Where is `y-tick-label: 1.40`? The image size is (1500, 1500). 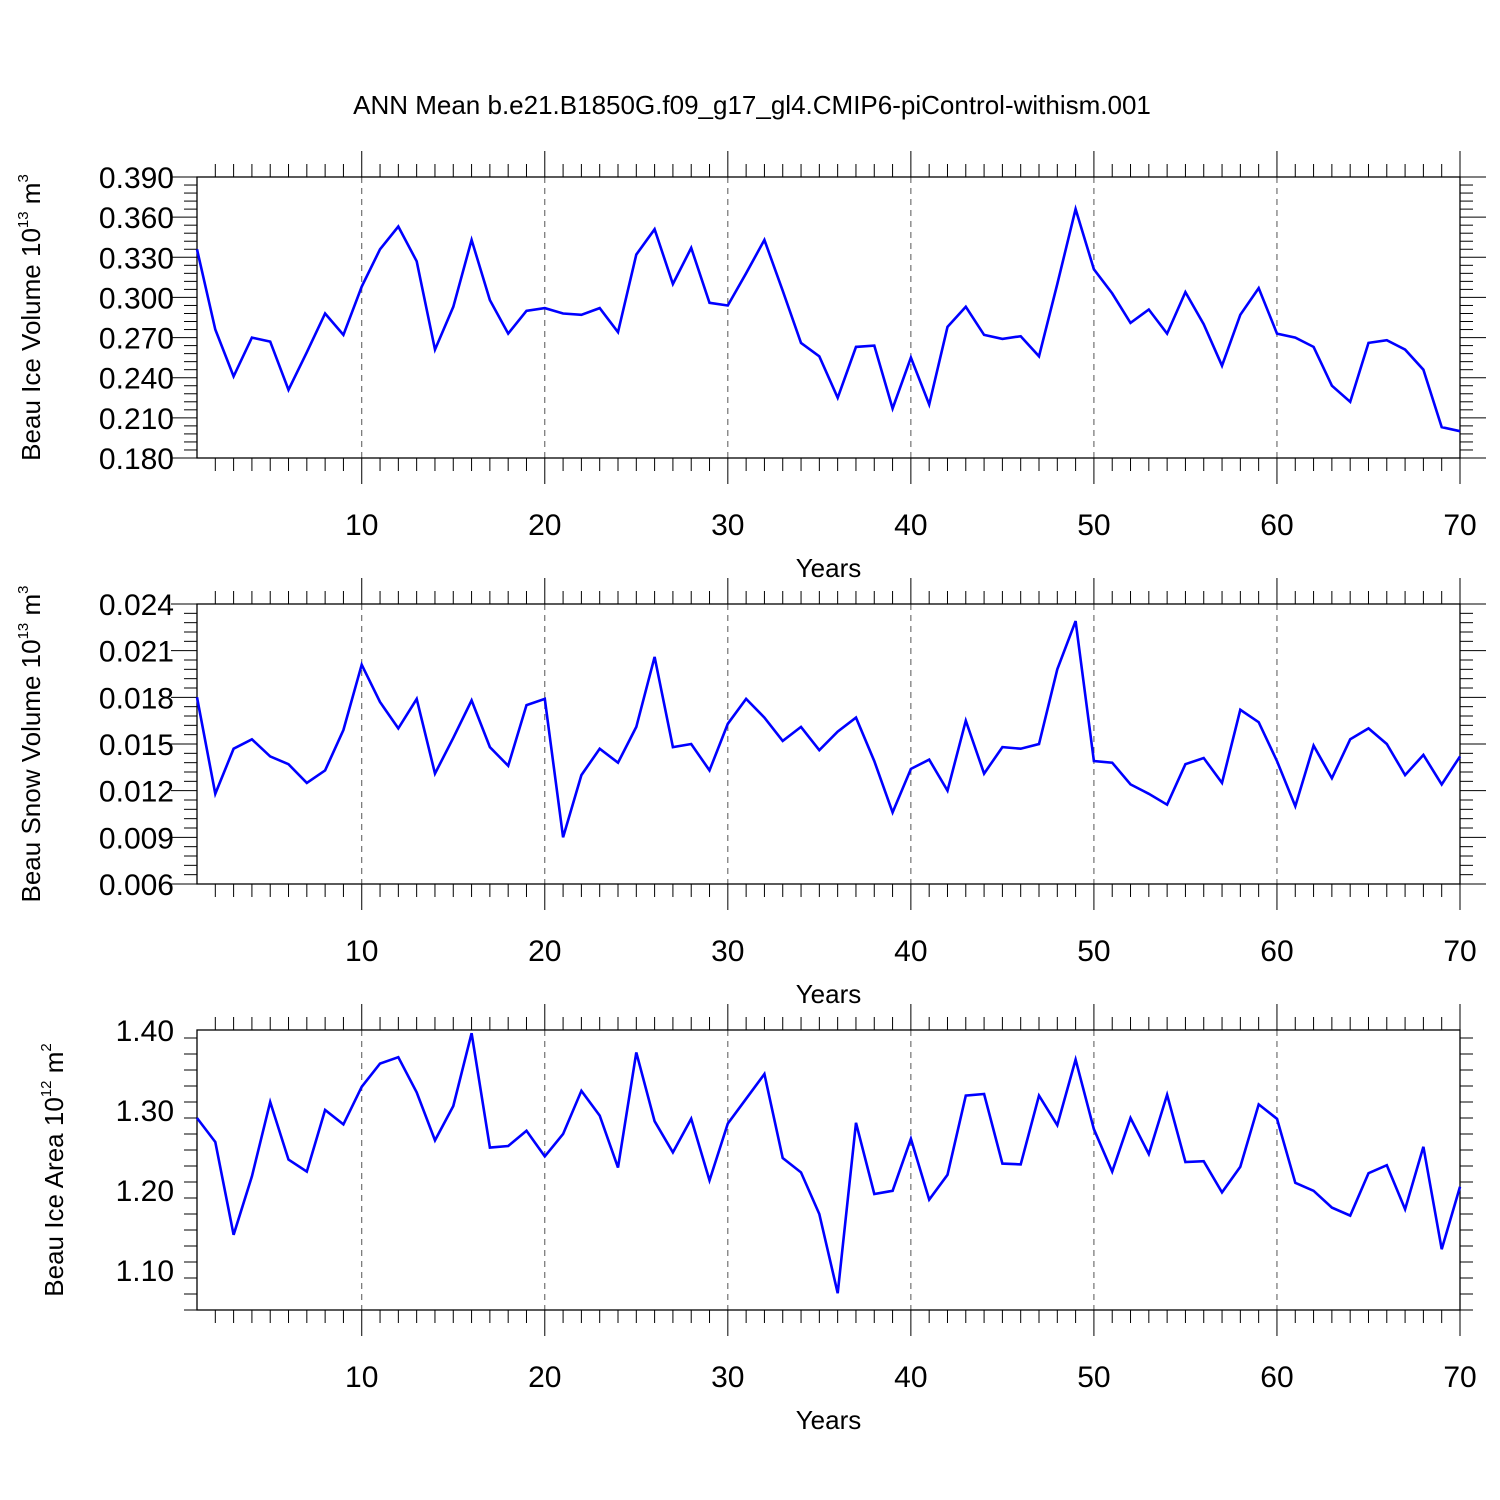 y-tick-label: 1.40 is located at coordinates (145, 1031).